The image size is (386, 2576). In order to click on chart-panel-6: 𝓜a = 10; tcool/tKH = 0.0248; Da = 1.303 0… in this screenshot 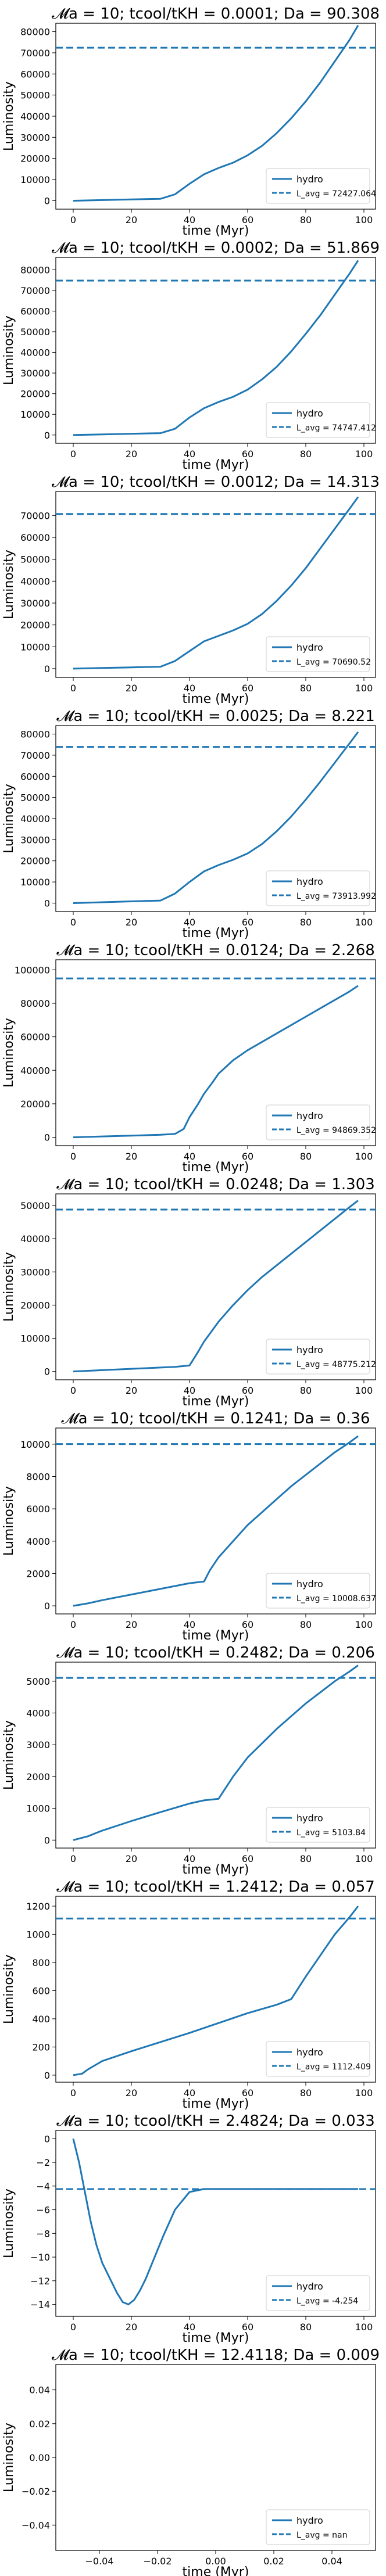, I will do `click(189, 1292)`.